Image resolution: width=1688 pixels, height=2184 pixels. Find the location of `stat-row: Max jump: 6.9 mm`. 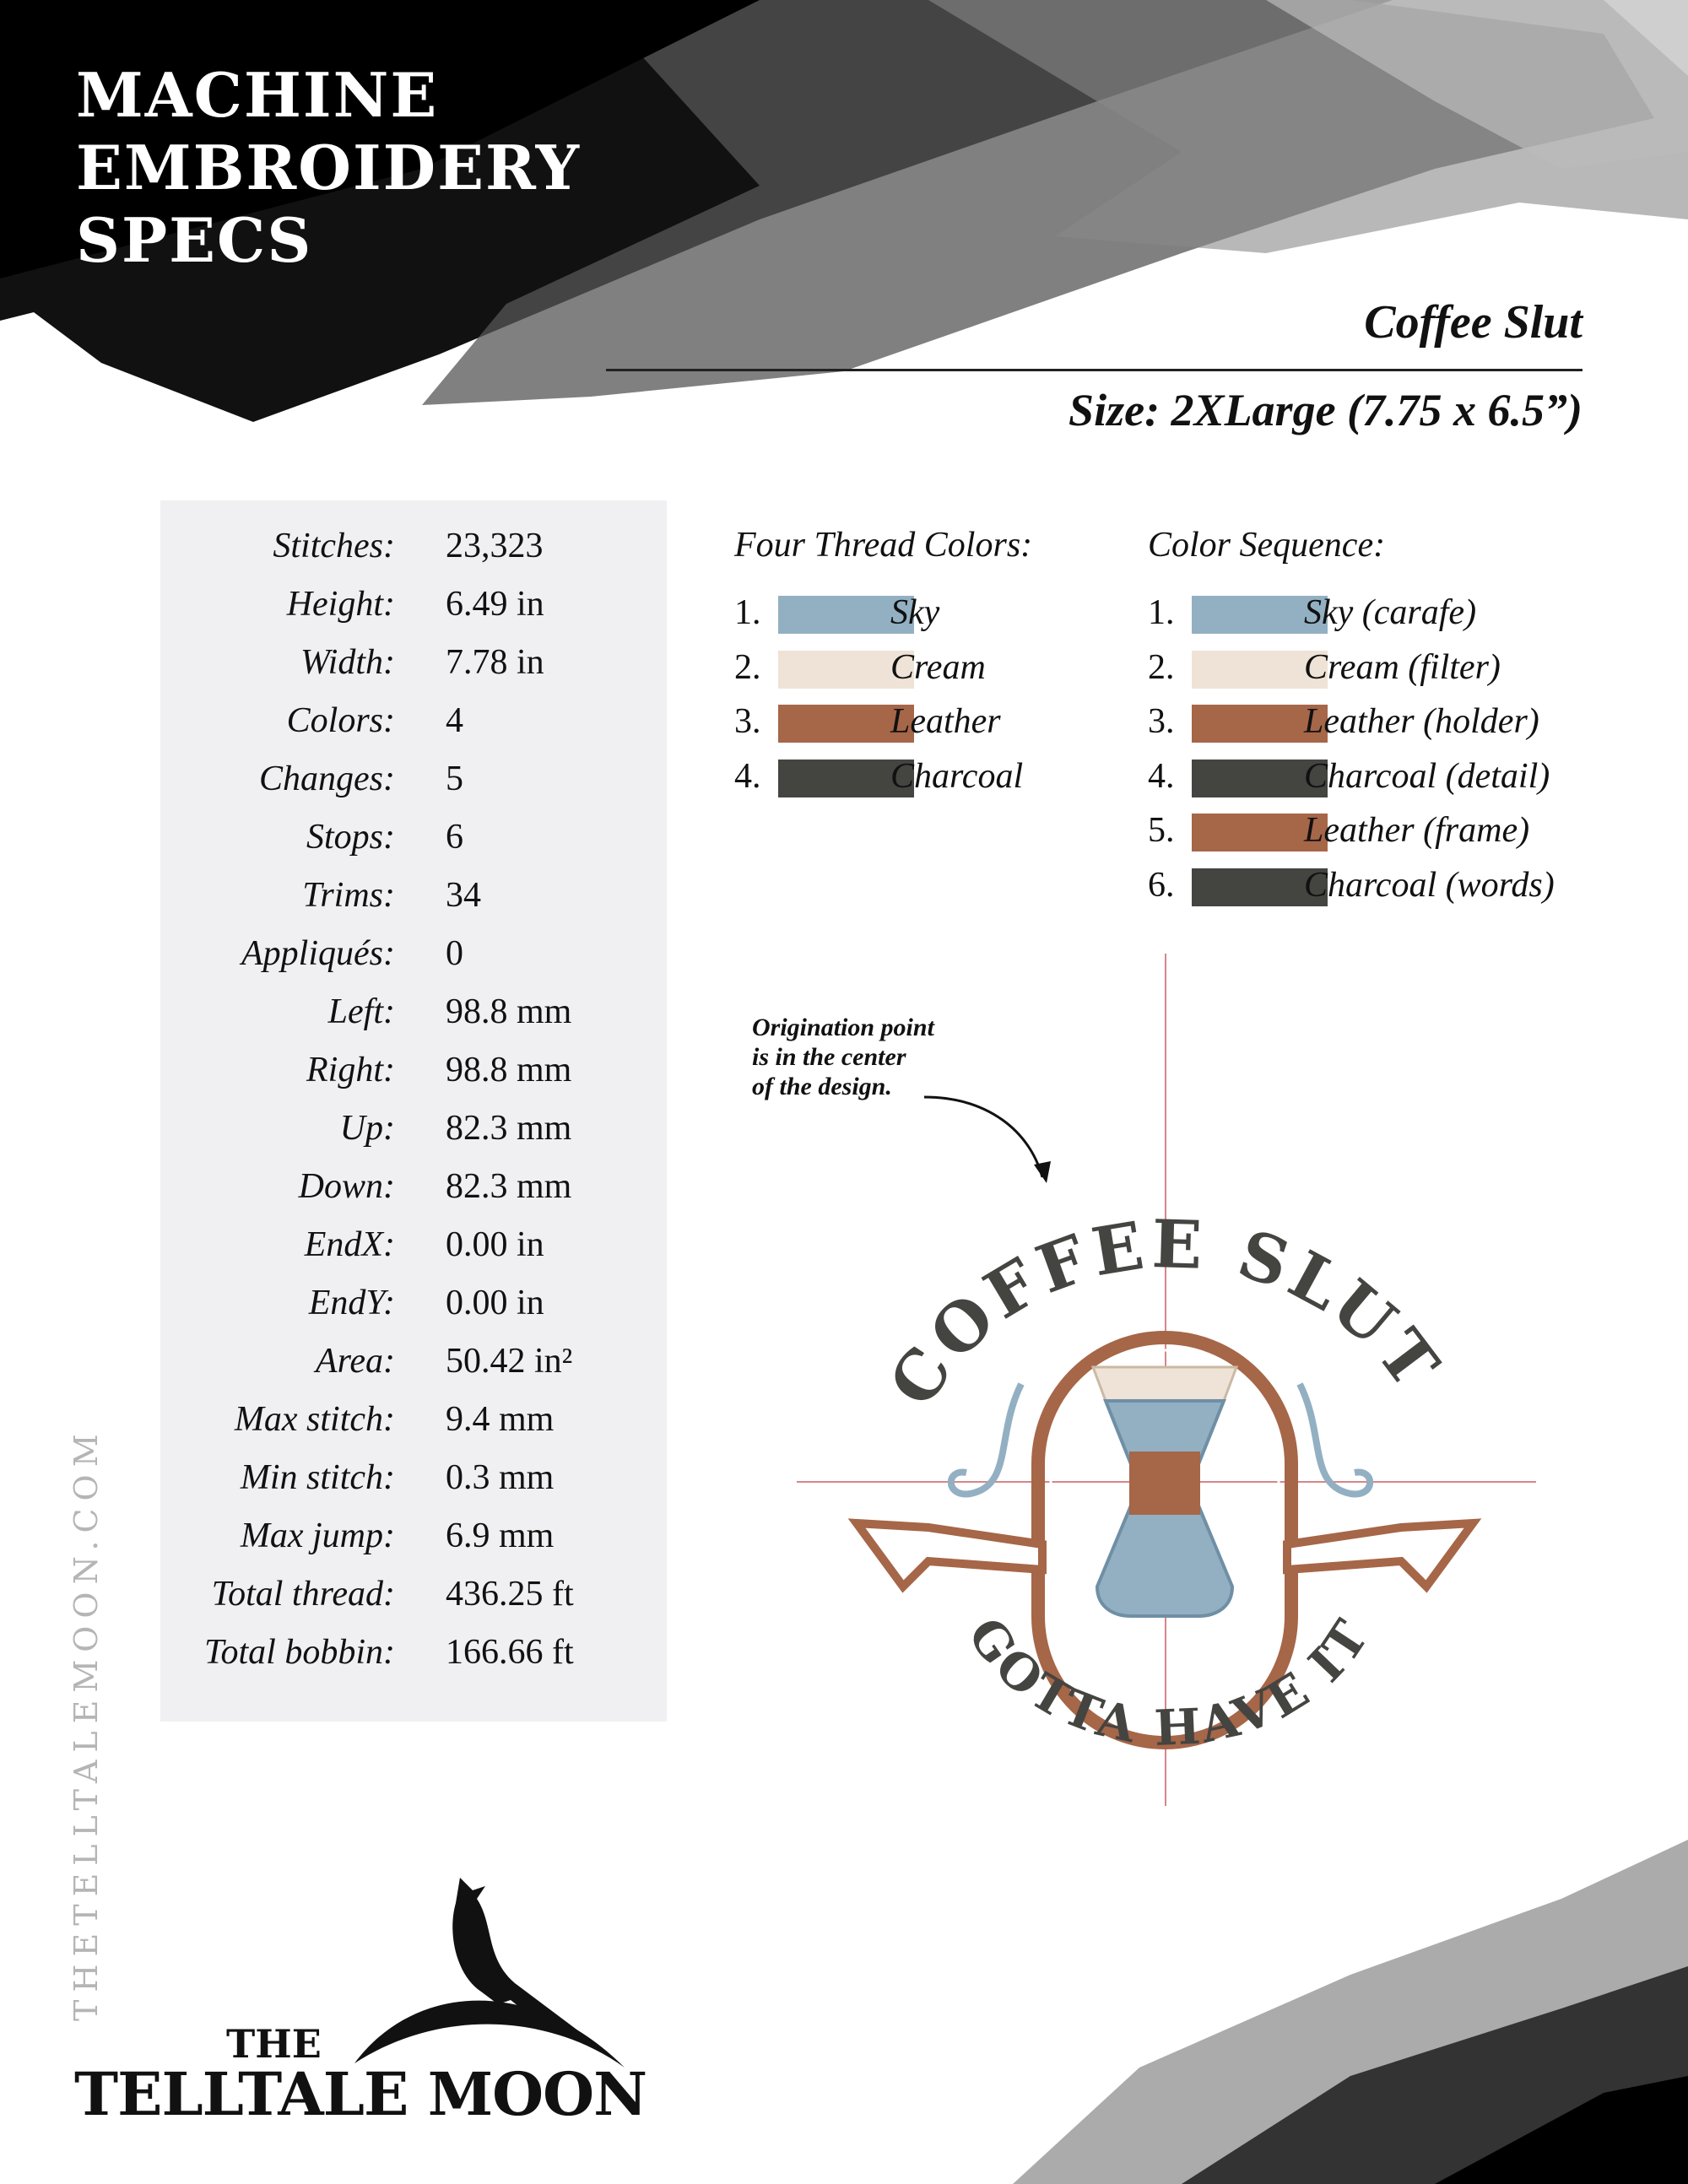

stat-row: Max jump: 6.9 mm is located at coordinates (413, 1541).